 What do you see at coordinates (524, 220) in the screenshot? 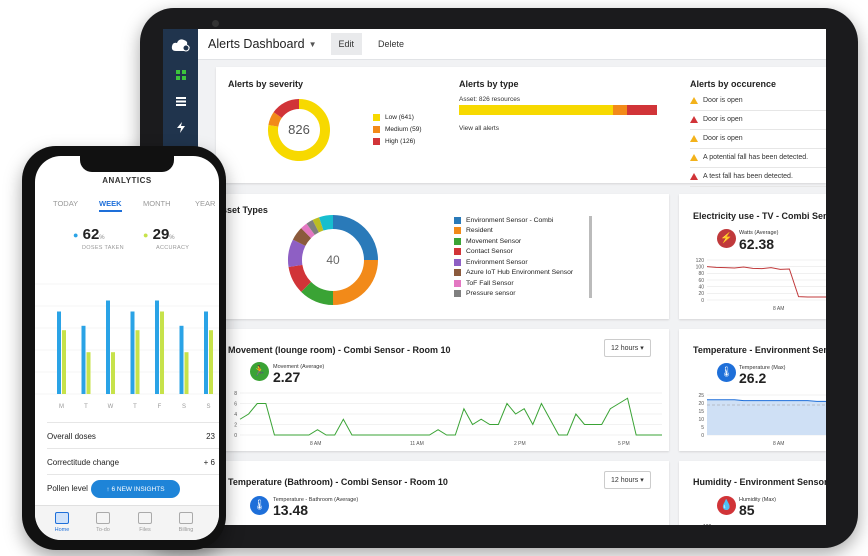
I see `asset-legend-item: Environment Sensor - Combi` at bounding box center [524, 220].